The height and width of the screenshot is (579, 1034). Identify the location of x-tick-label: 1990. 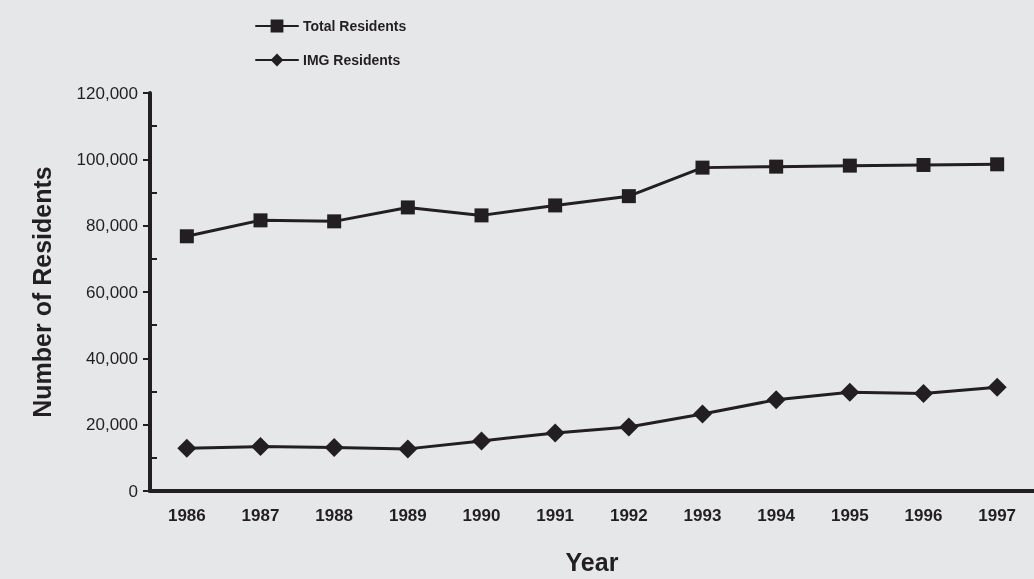
(481, 515).